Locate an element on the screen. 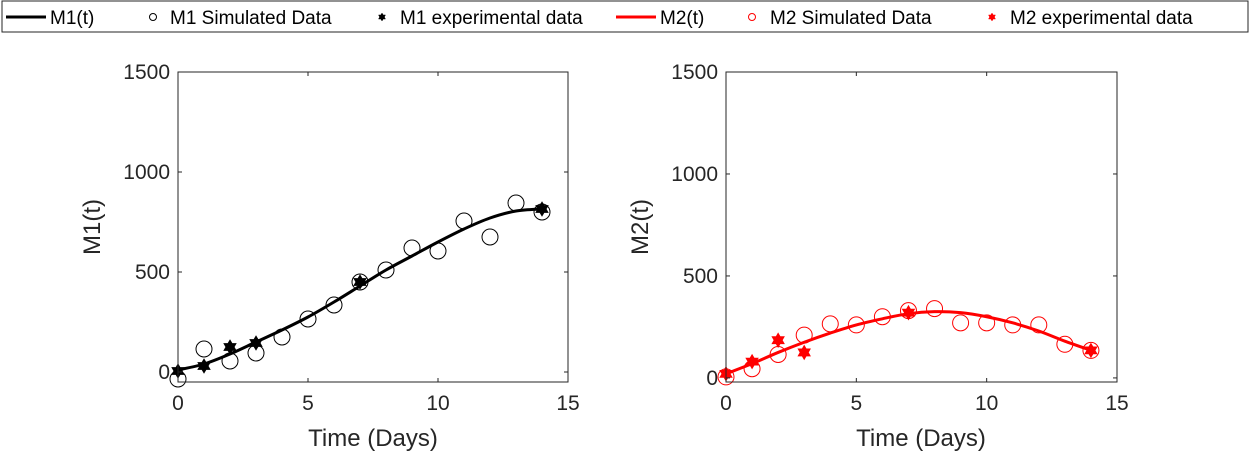 The width and height of the screenshot is (1250, 456). x-axis-label-m1: Time (Days) is located at coordinates (373, 438).